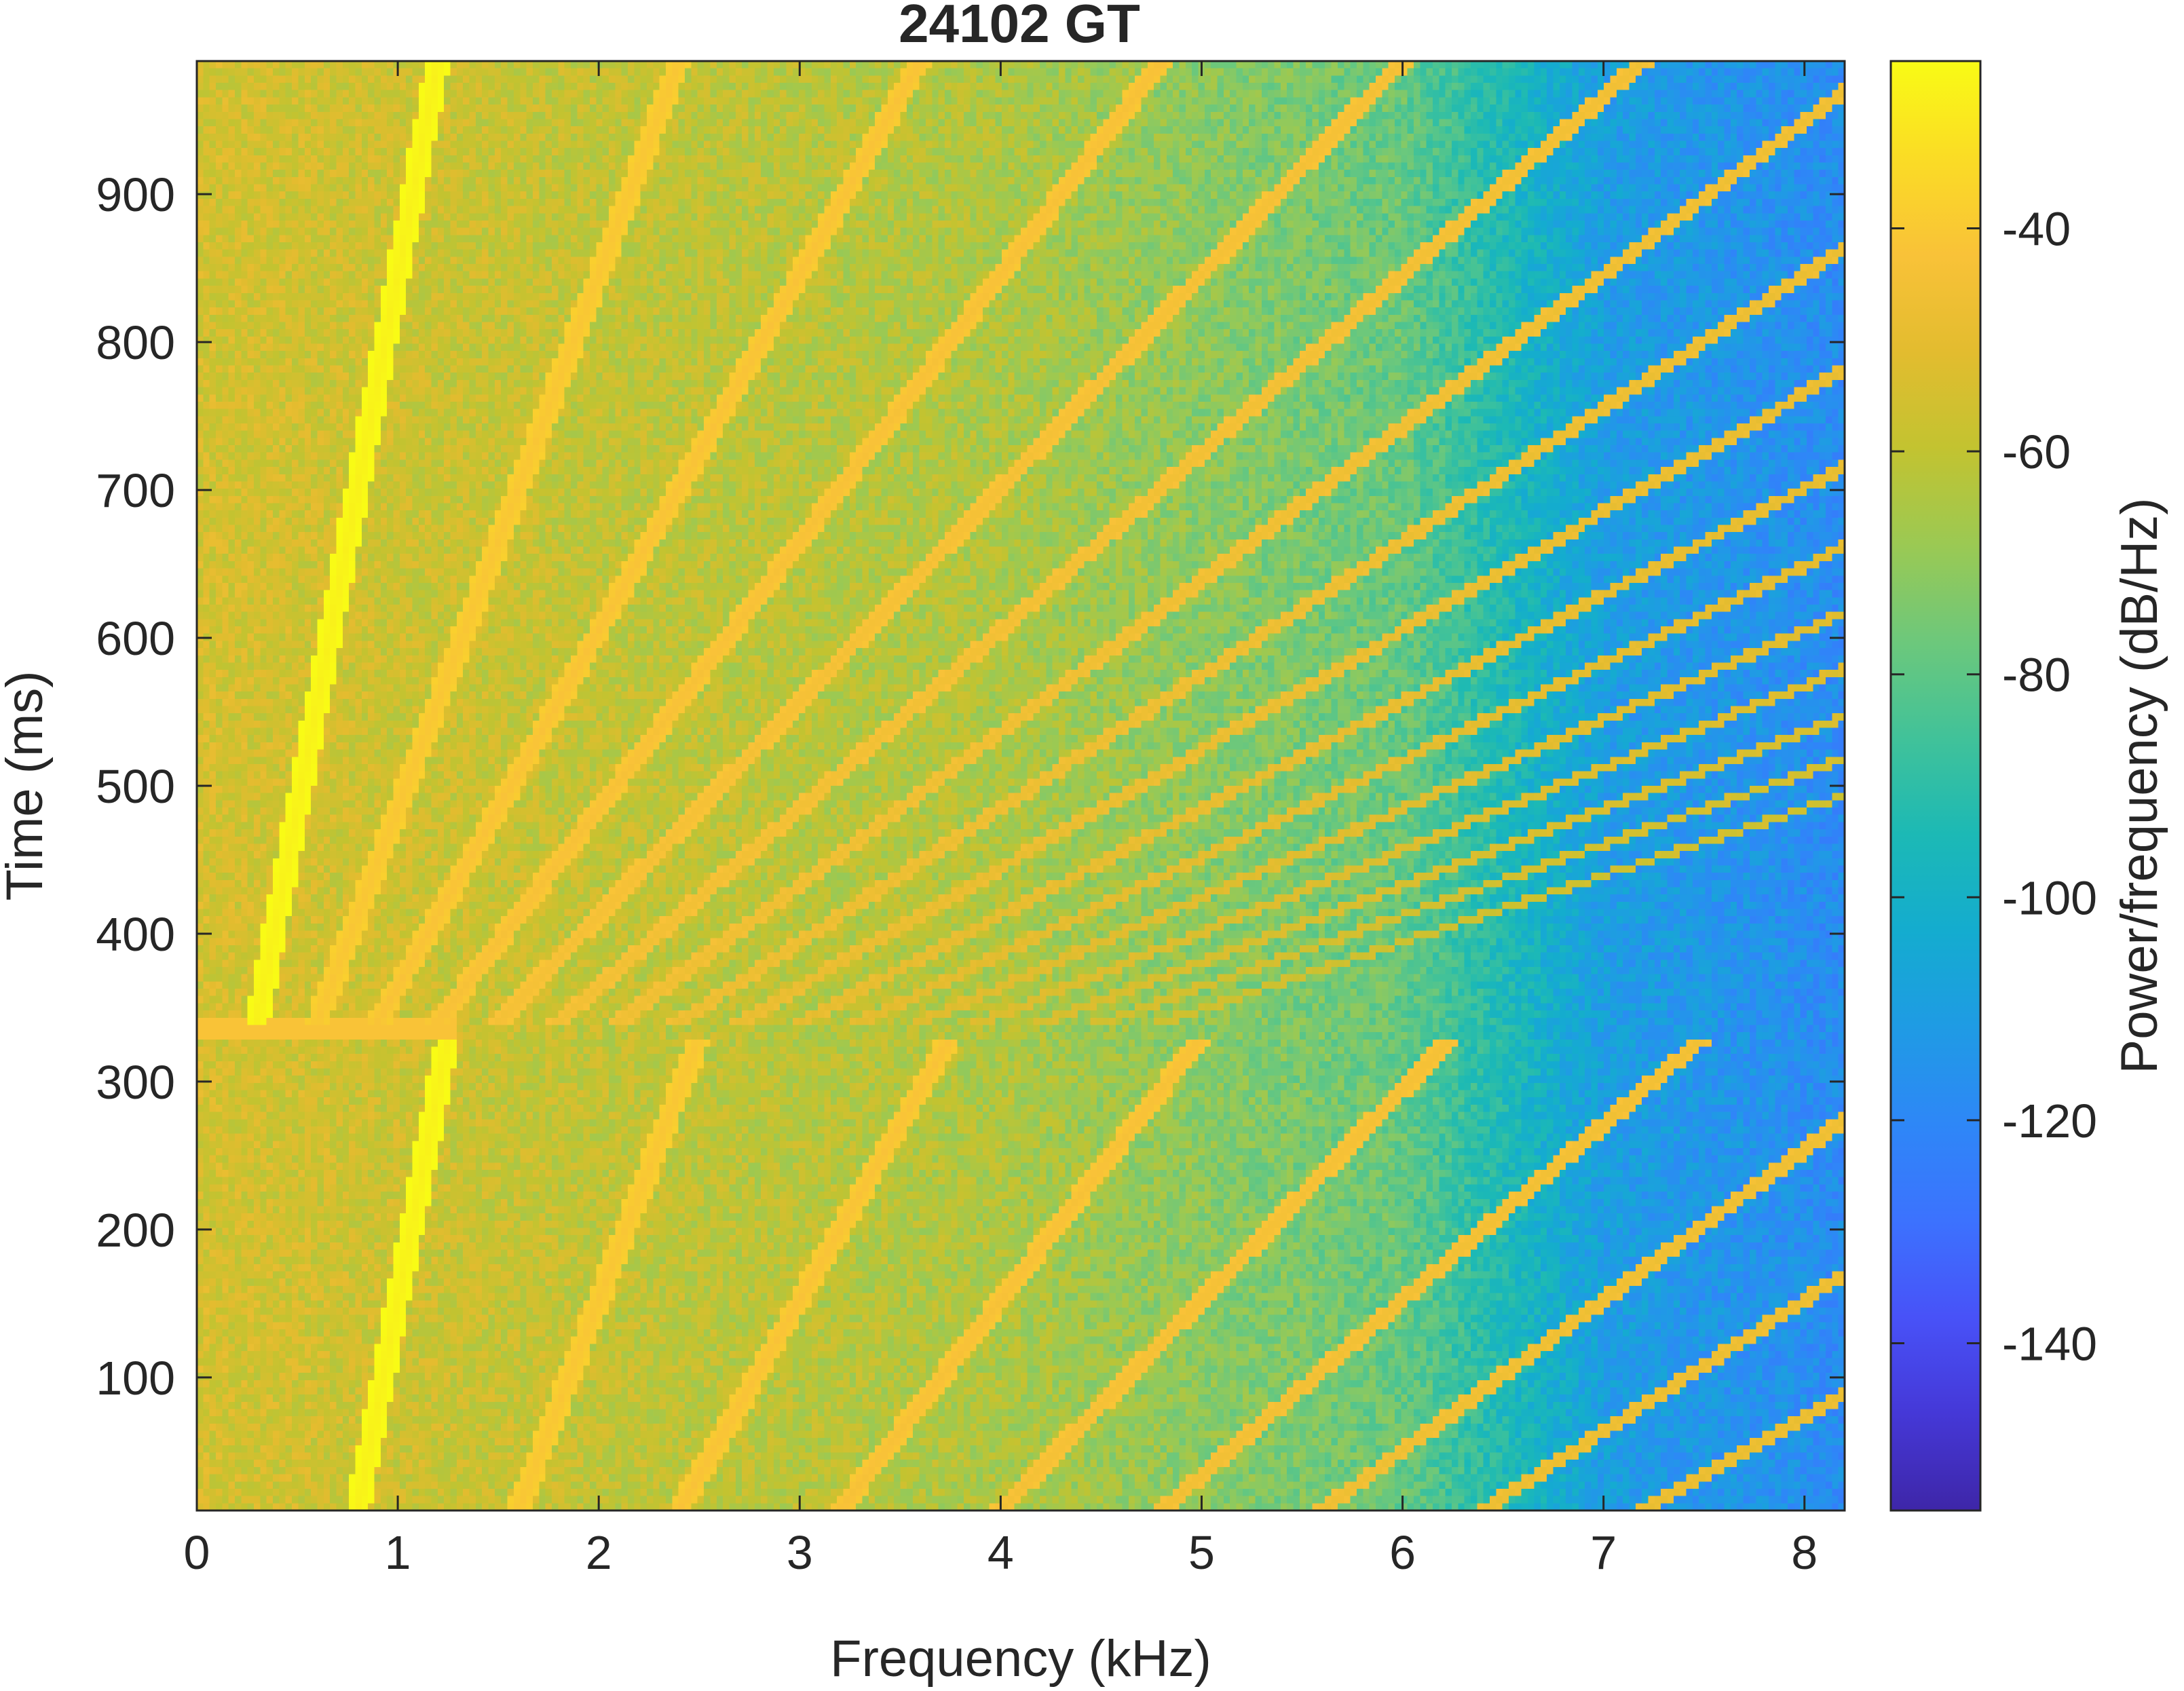 The height and width of the screenshot is (1691, 2184). What do you see at coordinates (2037, 228) in the screenshot?
I see `colorbar-tick-label: -40` at bounding box center [2037, 228].